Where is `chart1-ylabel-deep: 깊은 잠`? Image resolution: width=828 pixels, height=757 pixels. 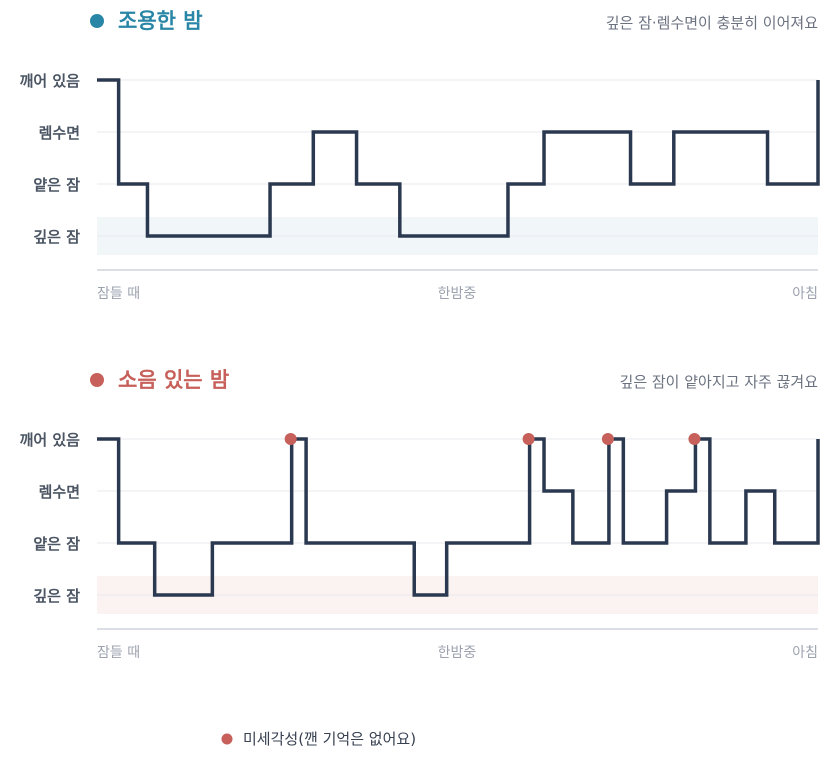
chart1-ylabel-deep: 깊은 잠 is located at coordinates (56, 237).